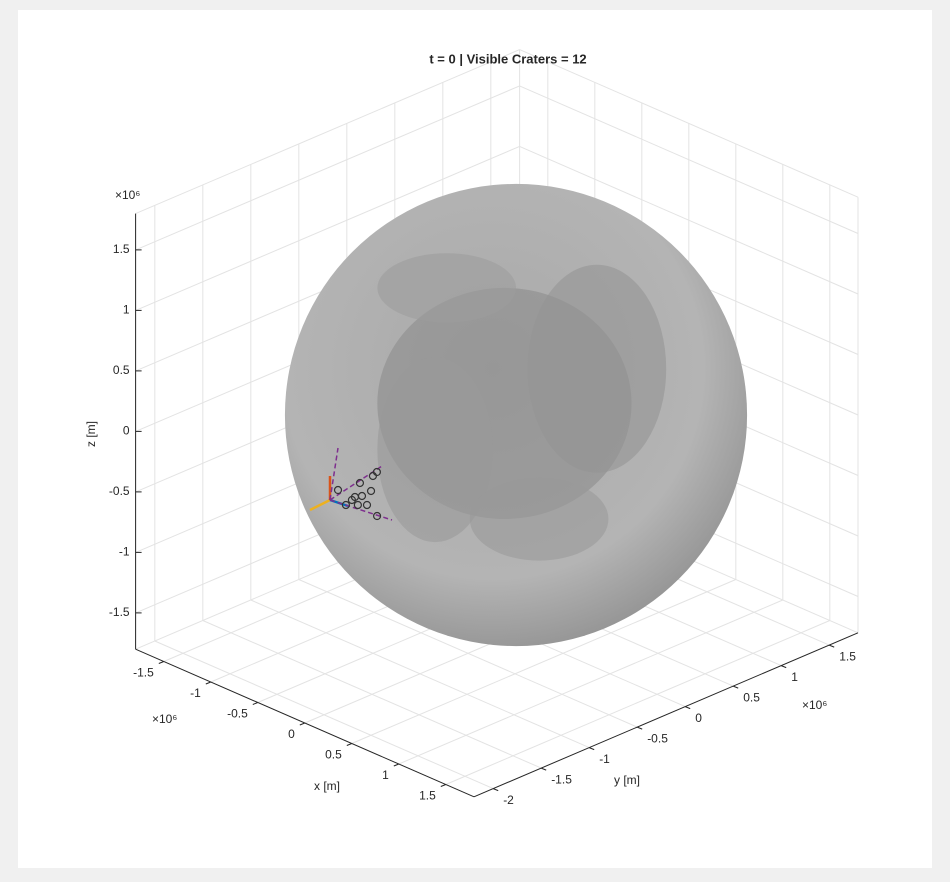 This screenshot has height=882, width=950. What do you see at coordinates (143, 673) in the screenshot?
I see `x-tick-label: -1.5` at bounding box center [143, 673].